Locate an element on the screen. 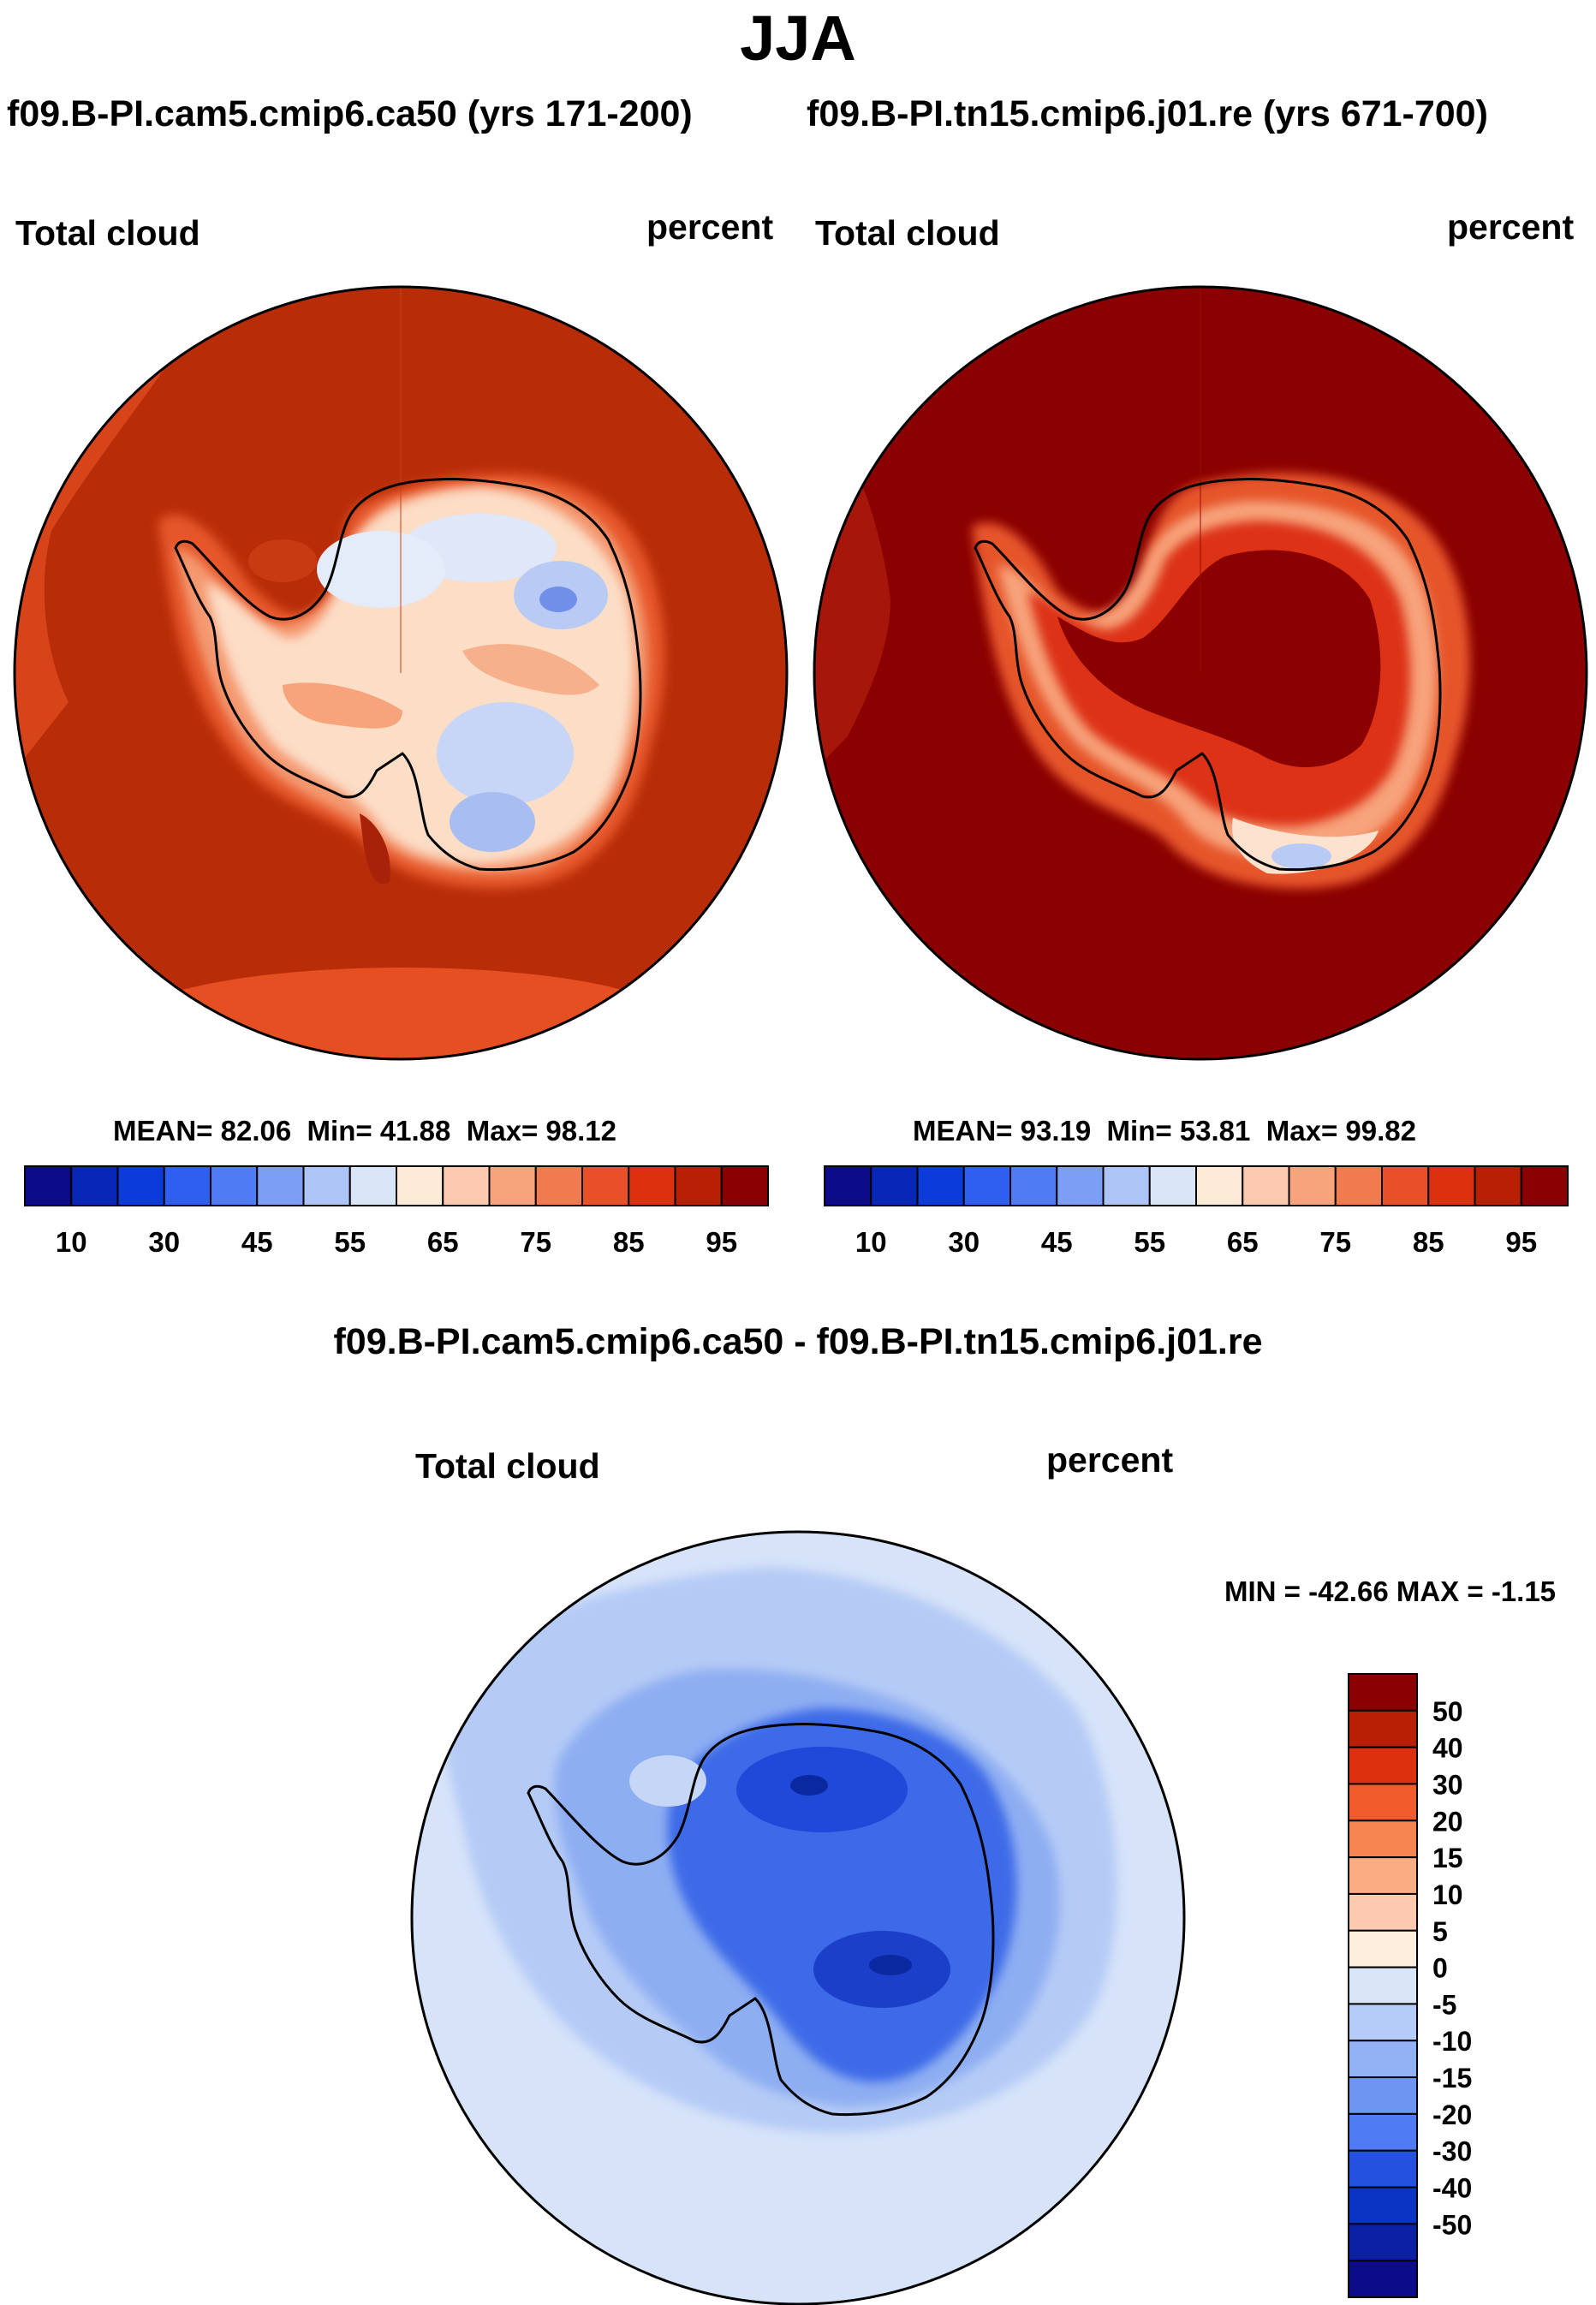 This screenshot has width=1596, height=2305. left-colorbar-tick-label: 75 is located at coordinates (535, 1242).